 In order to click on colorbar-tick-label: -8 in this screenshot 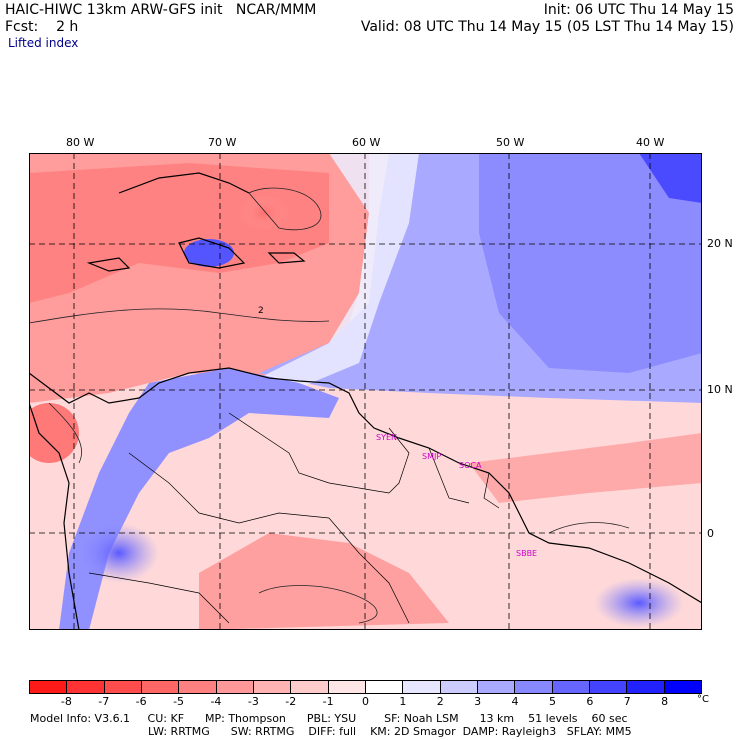, I will do `click(66, 701)`.